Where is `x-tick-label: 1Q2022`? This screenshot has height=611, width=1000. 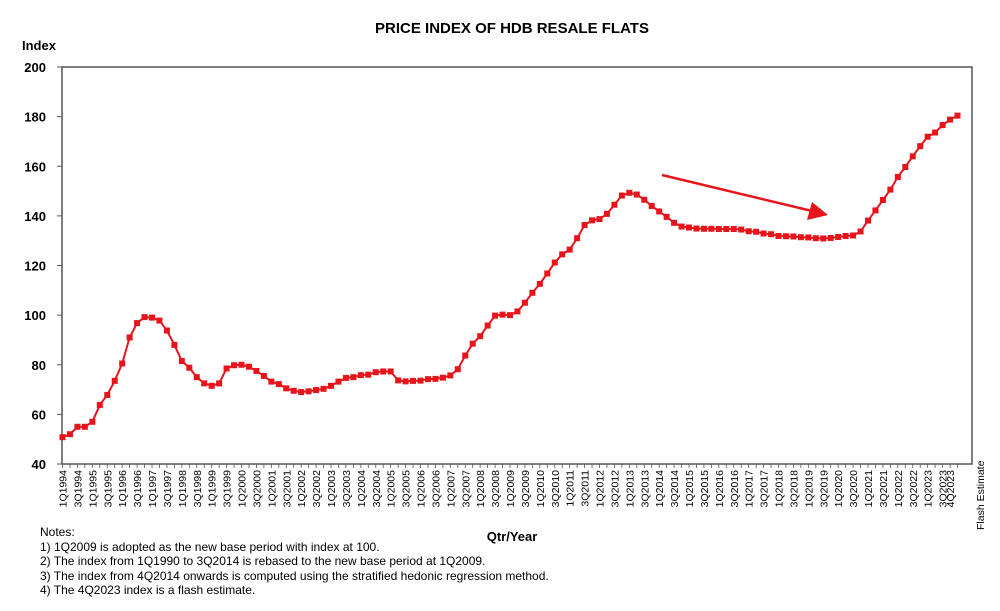
x-tick-label: 1Q2022 is located at coordinates (899, 489).